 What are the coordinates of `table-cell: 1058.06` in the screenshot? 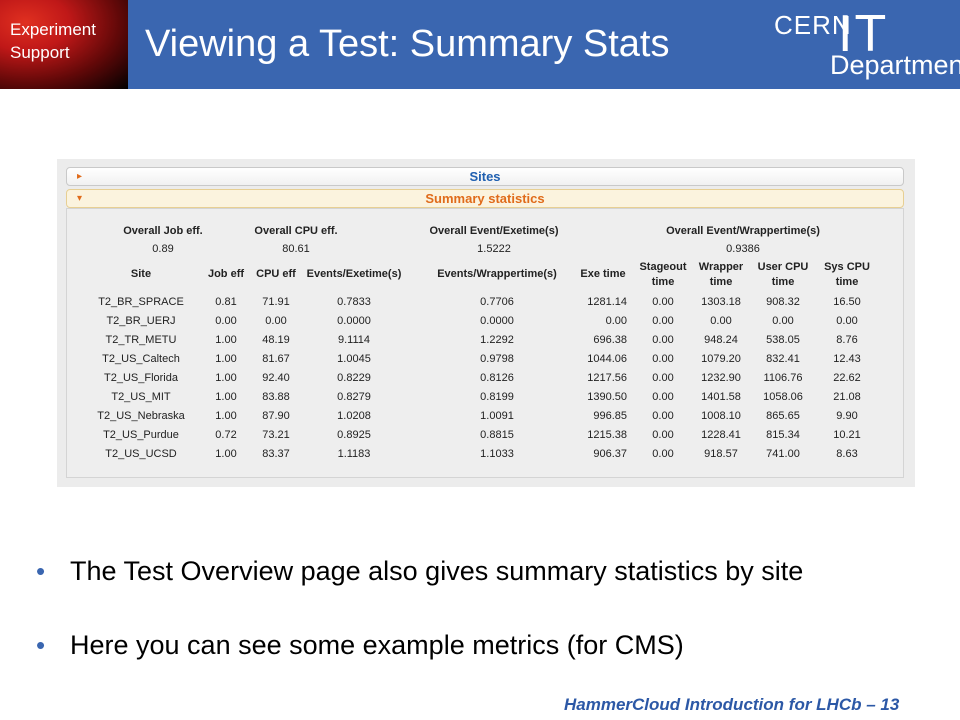 It's located at (783, 397).